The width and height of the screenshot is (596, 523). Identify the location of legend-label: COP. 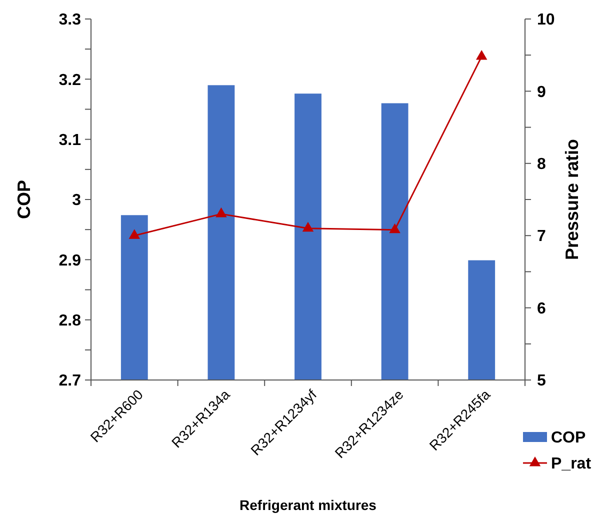
(568, 438).